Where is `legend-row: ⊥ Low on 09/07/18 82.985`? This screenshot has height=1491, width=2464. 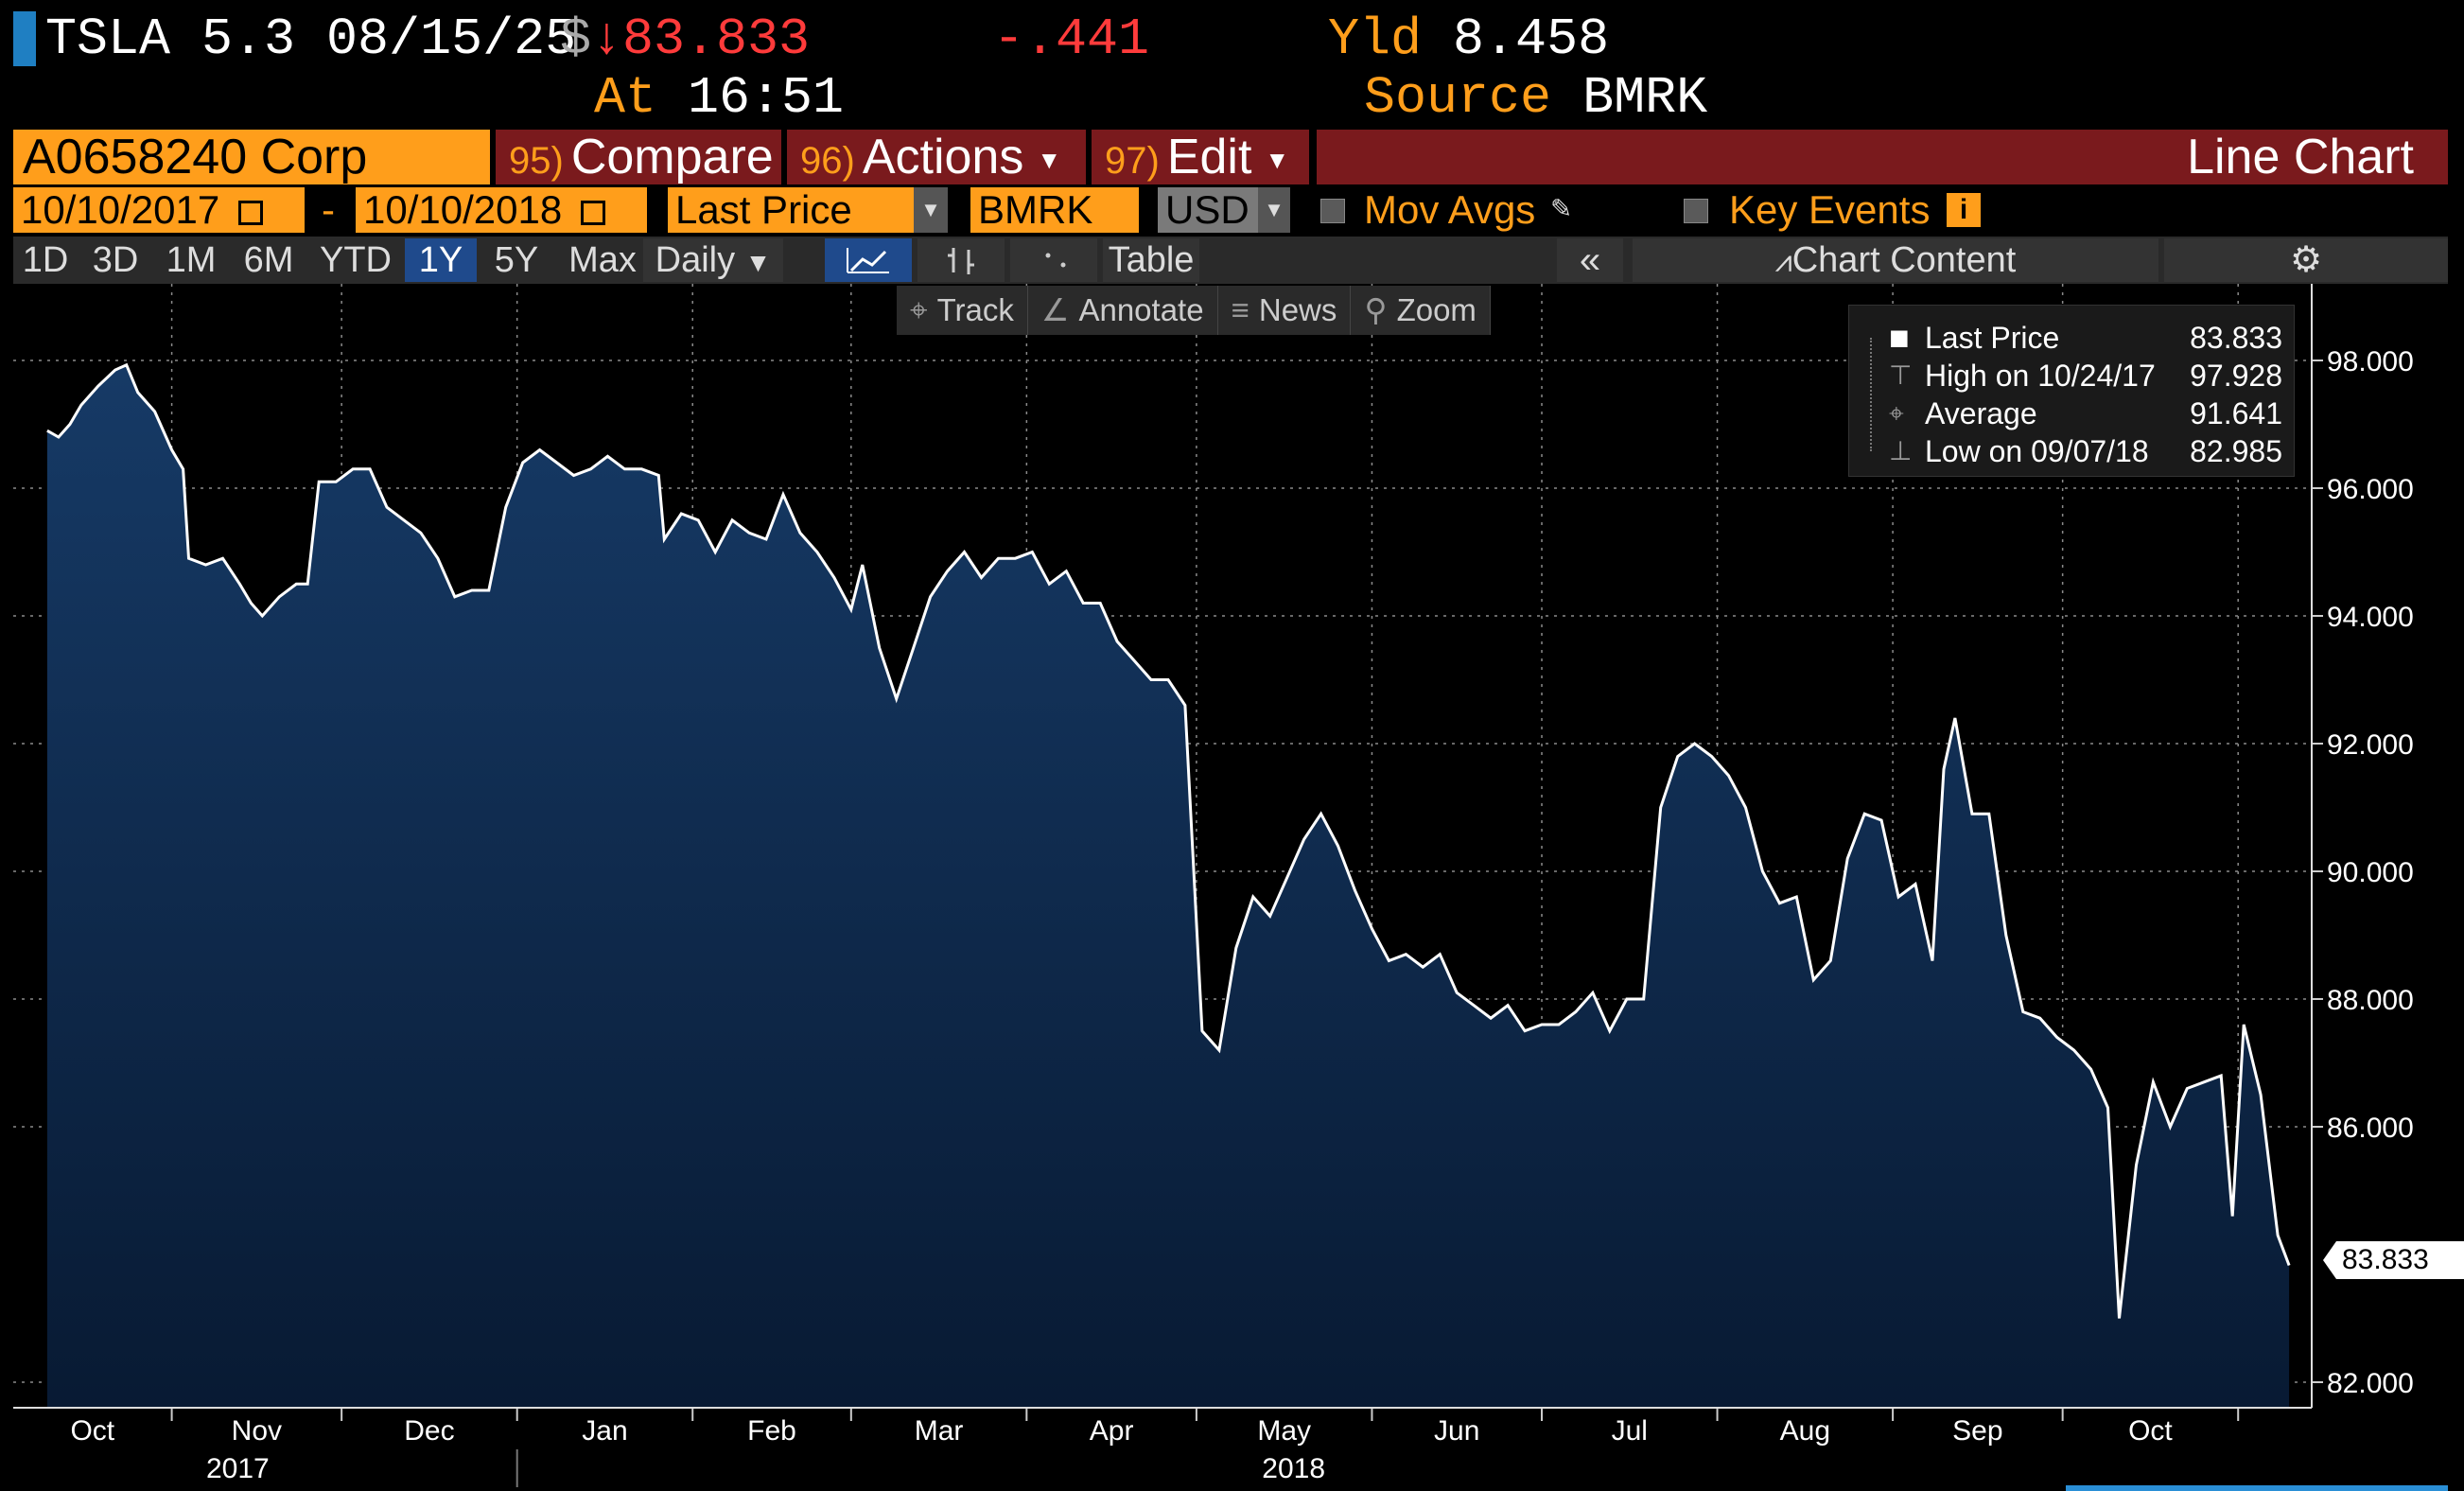
legend-row: ⊥ Low on 09/07/18 82.985 is located at coordinates (2071, 451).